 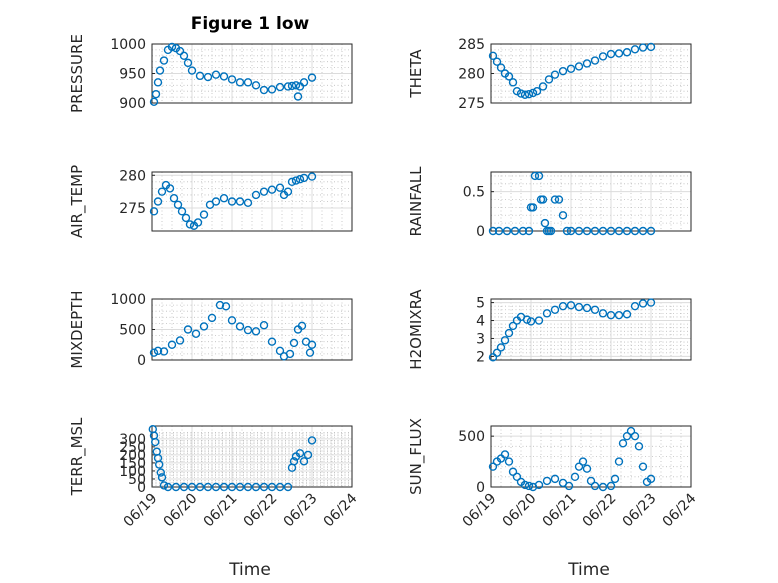 I want to click on x-axis-label: Time, so click(x=588, y=570).